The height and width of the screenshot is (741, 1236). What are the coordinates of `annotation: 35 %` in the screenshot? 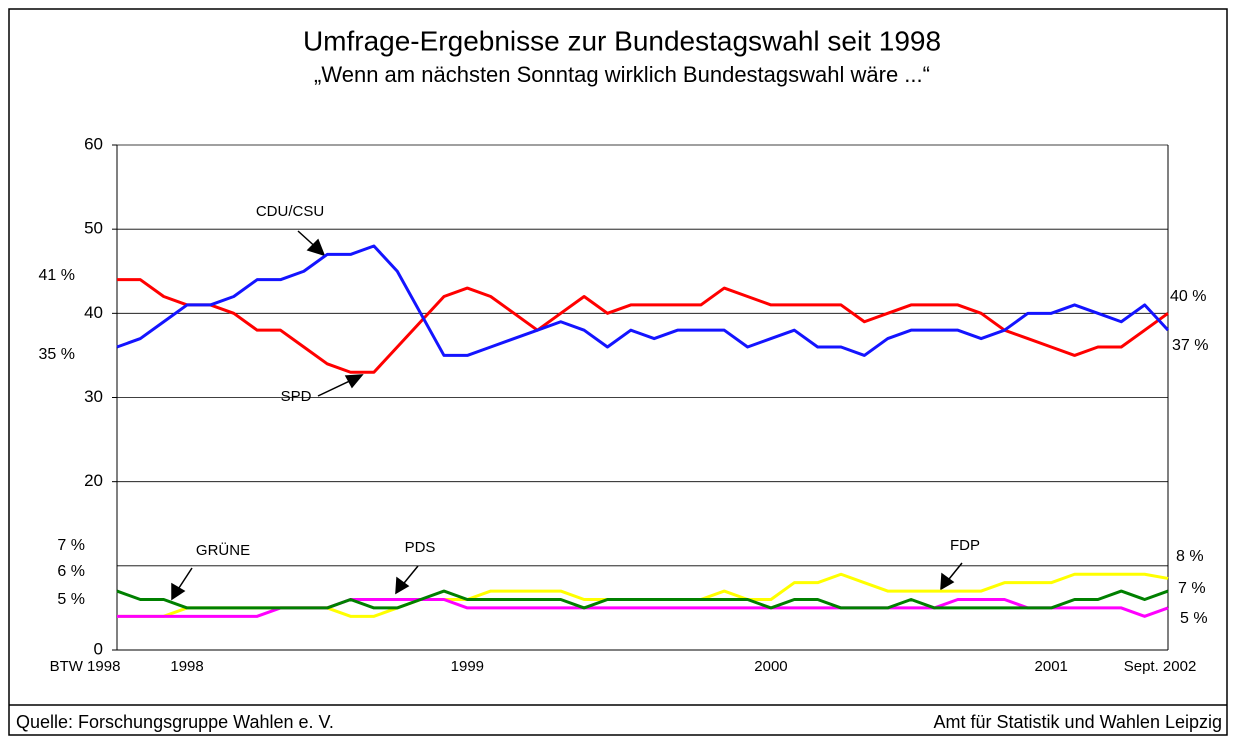 It's located at (57, 354).